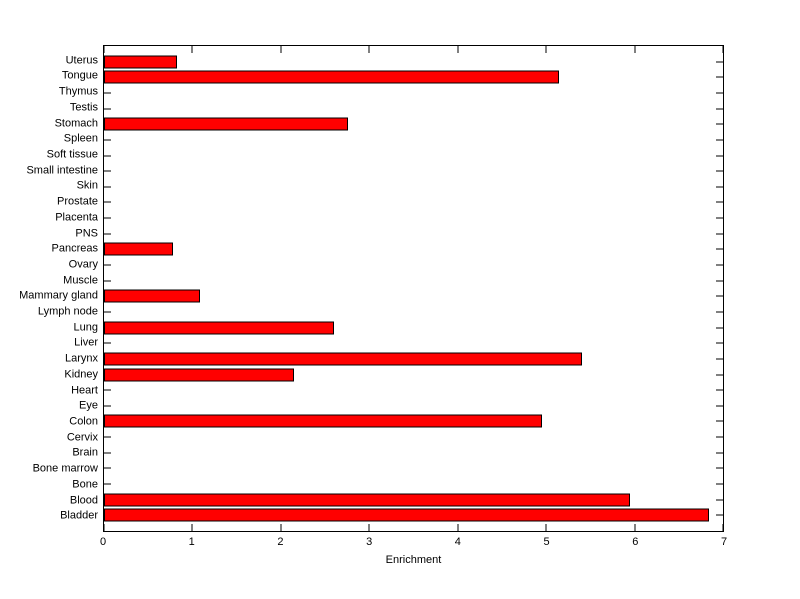  What do you see at coordinates (80, 280) in the screenshot?
I see `y-axis-tick-label: Muscle` at bounding box center [80, 280].